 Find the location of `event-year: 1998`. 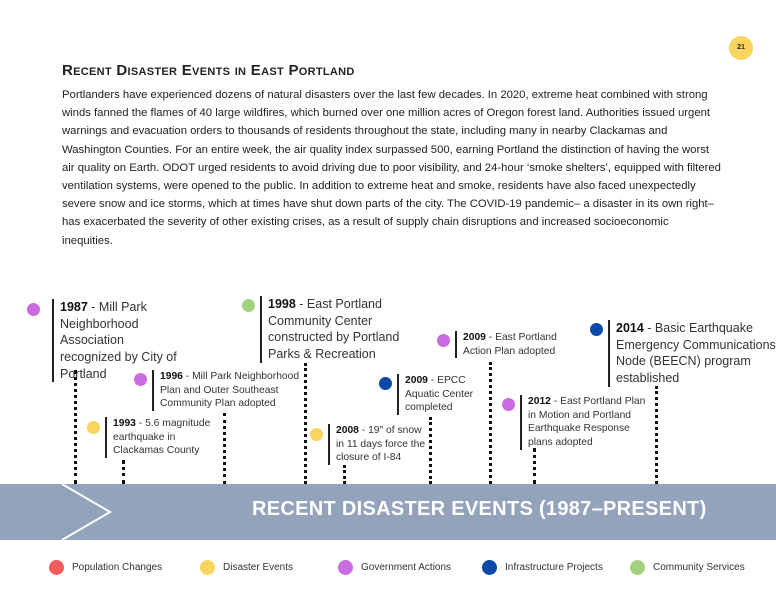

event-year: 1998 is located at coordinates (282, 304).